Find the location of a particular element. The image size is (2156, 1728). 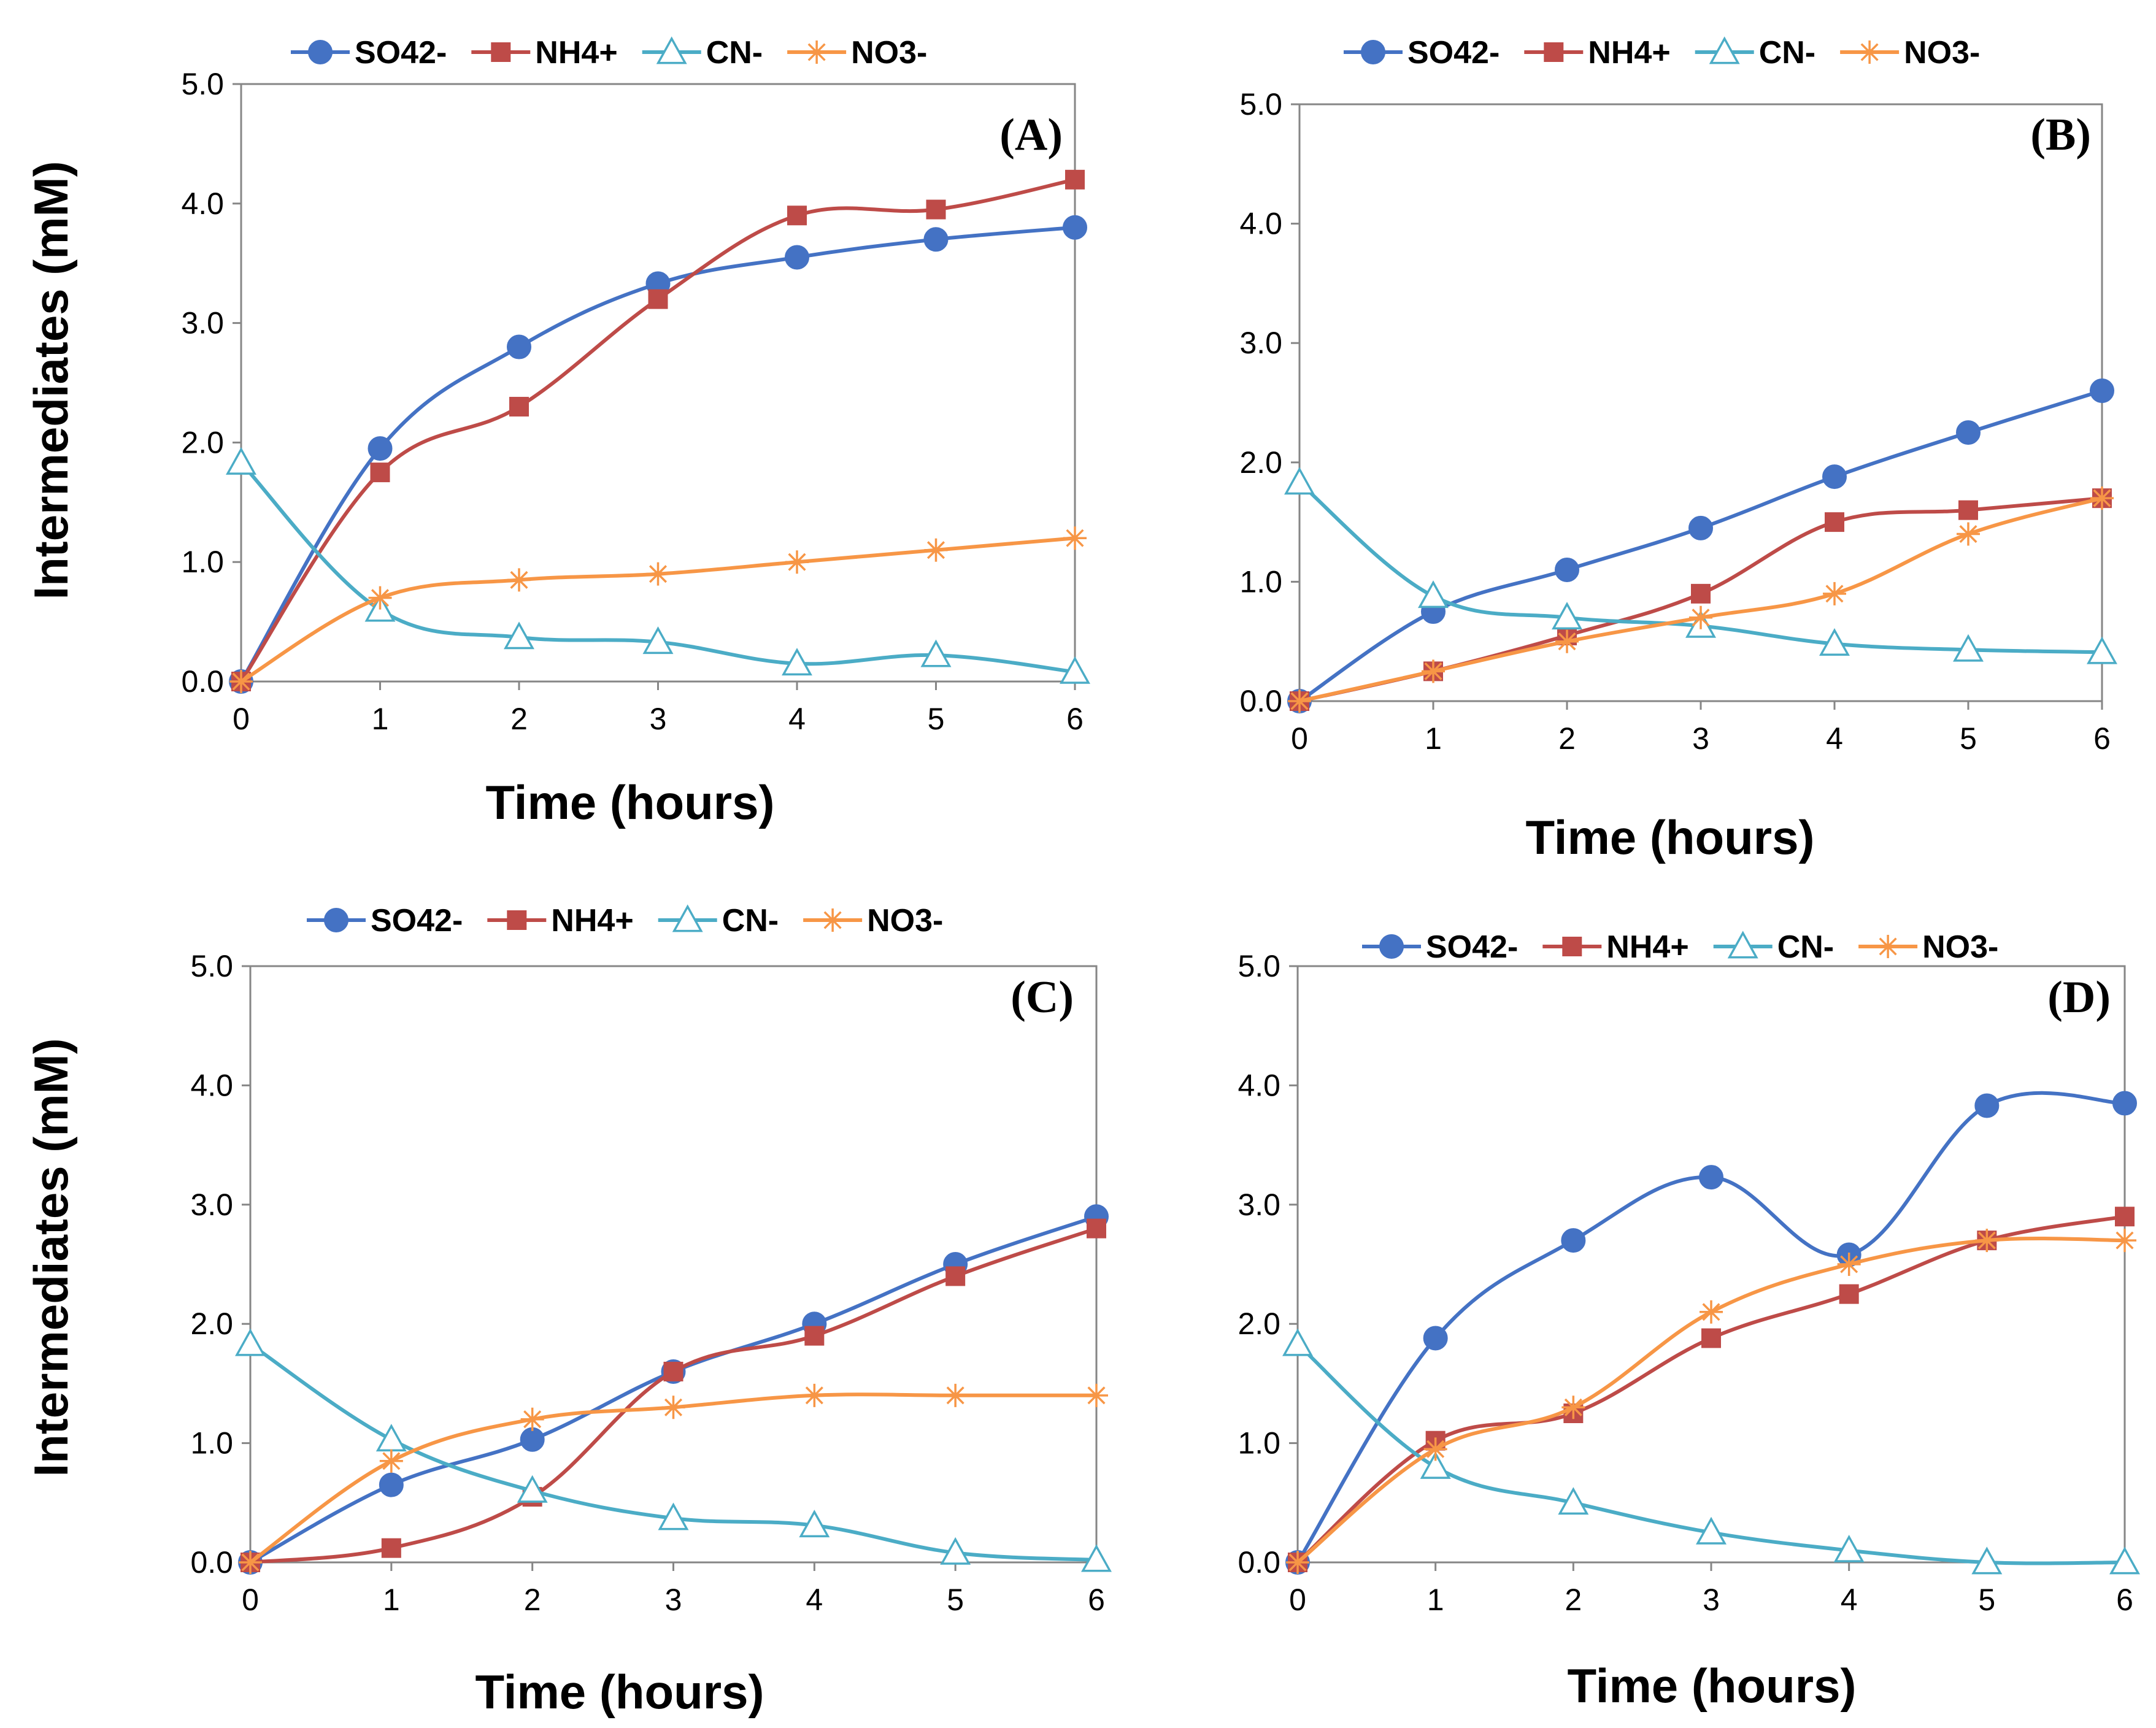

legend-d: SO42- NH4+ CN- NO3- is located at coordinates (1680, 947).